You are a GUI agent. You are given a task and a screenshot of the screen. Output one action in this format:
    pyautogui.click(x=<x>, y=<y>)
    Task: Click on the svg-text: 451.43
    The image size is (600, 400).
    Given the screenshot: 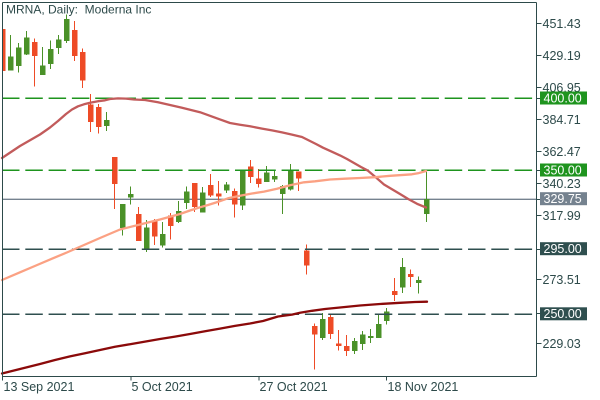 What is the action you would take?
    pyautogui.click(x=562, y=24)
    